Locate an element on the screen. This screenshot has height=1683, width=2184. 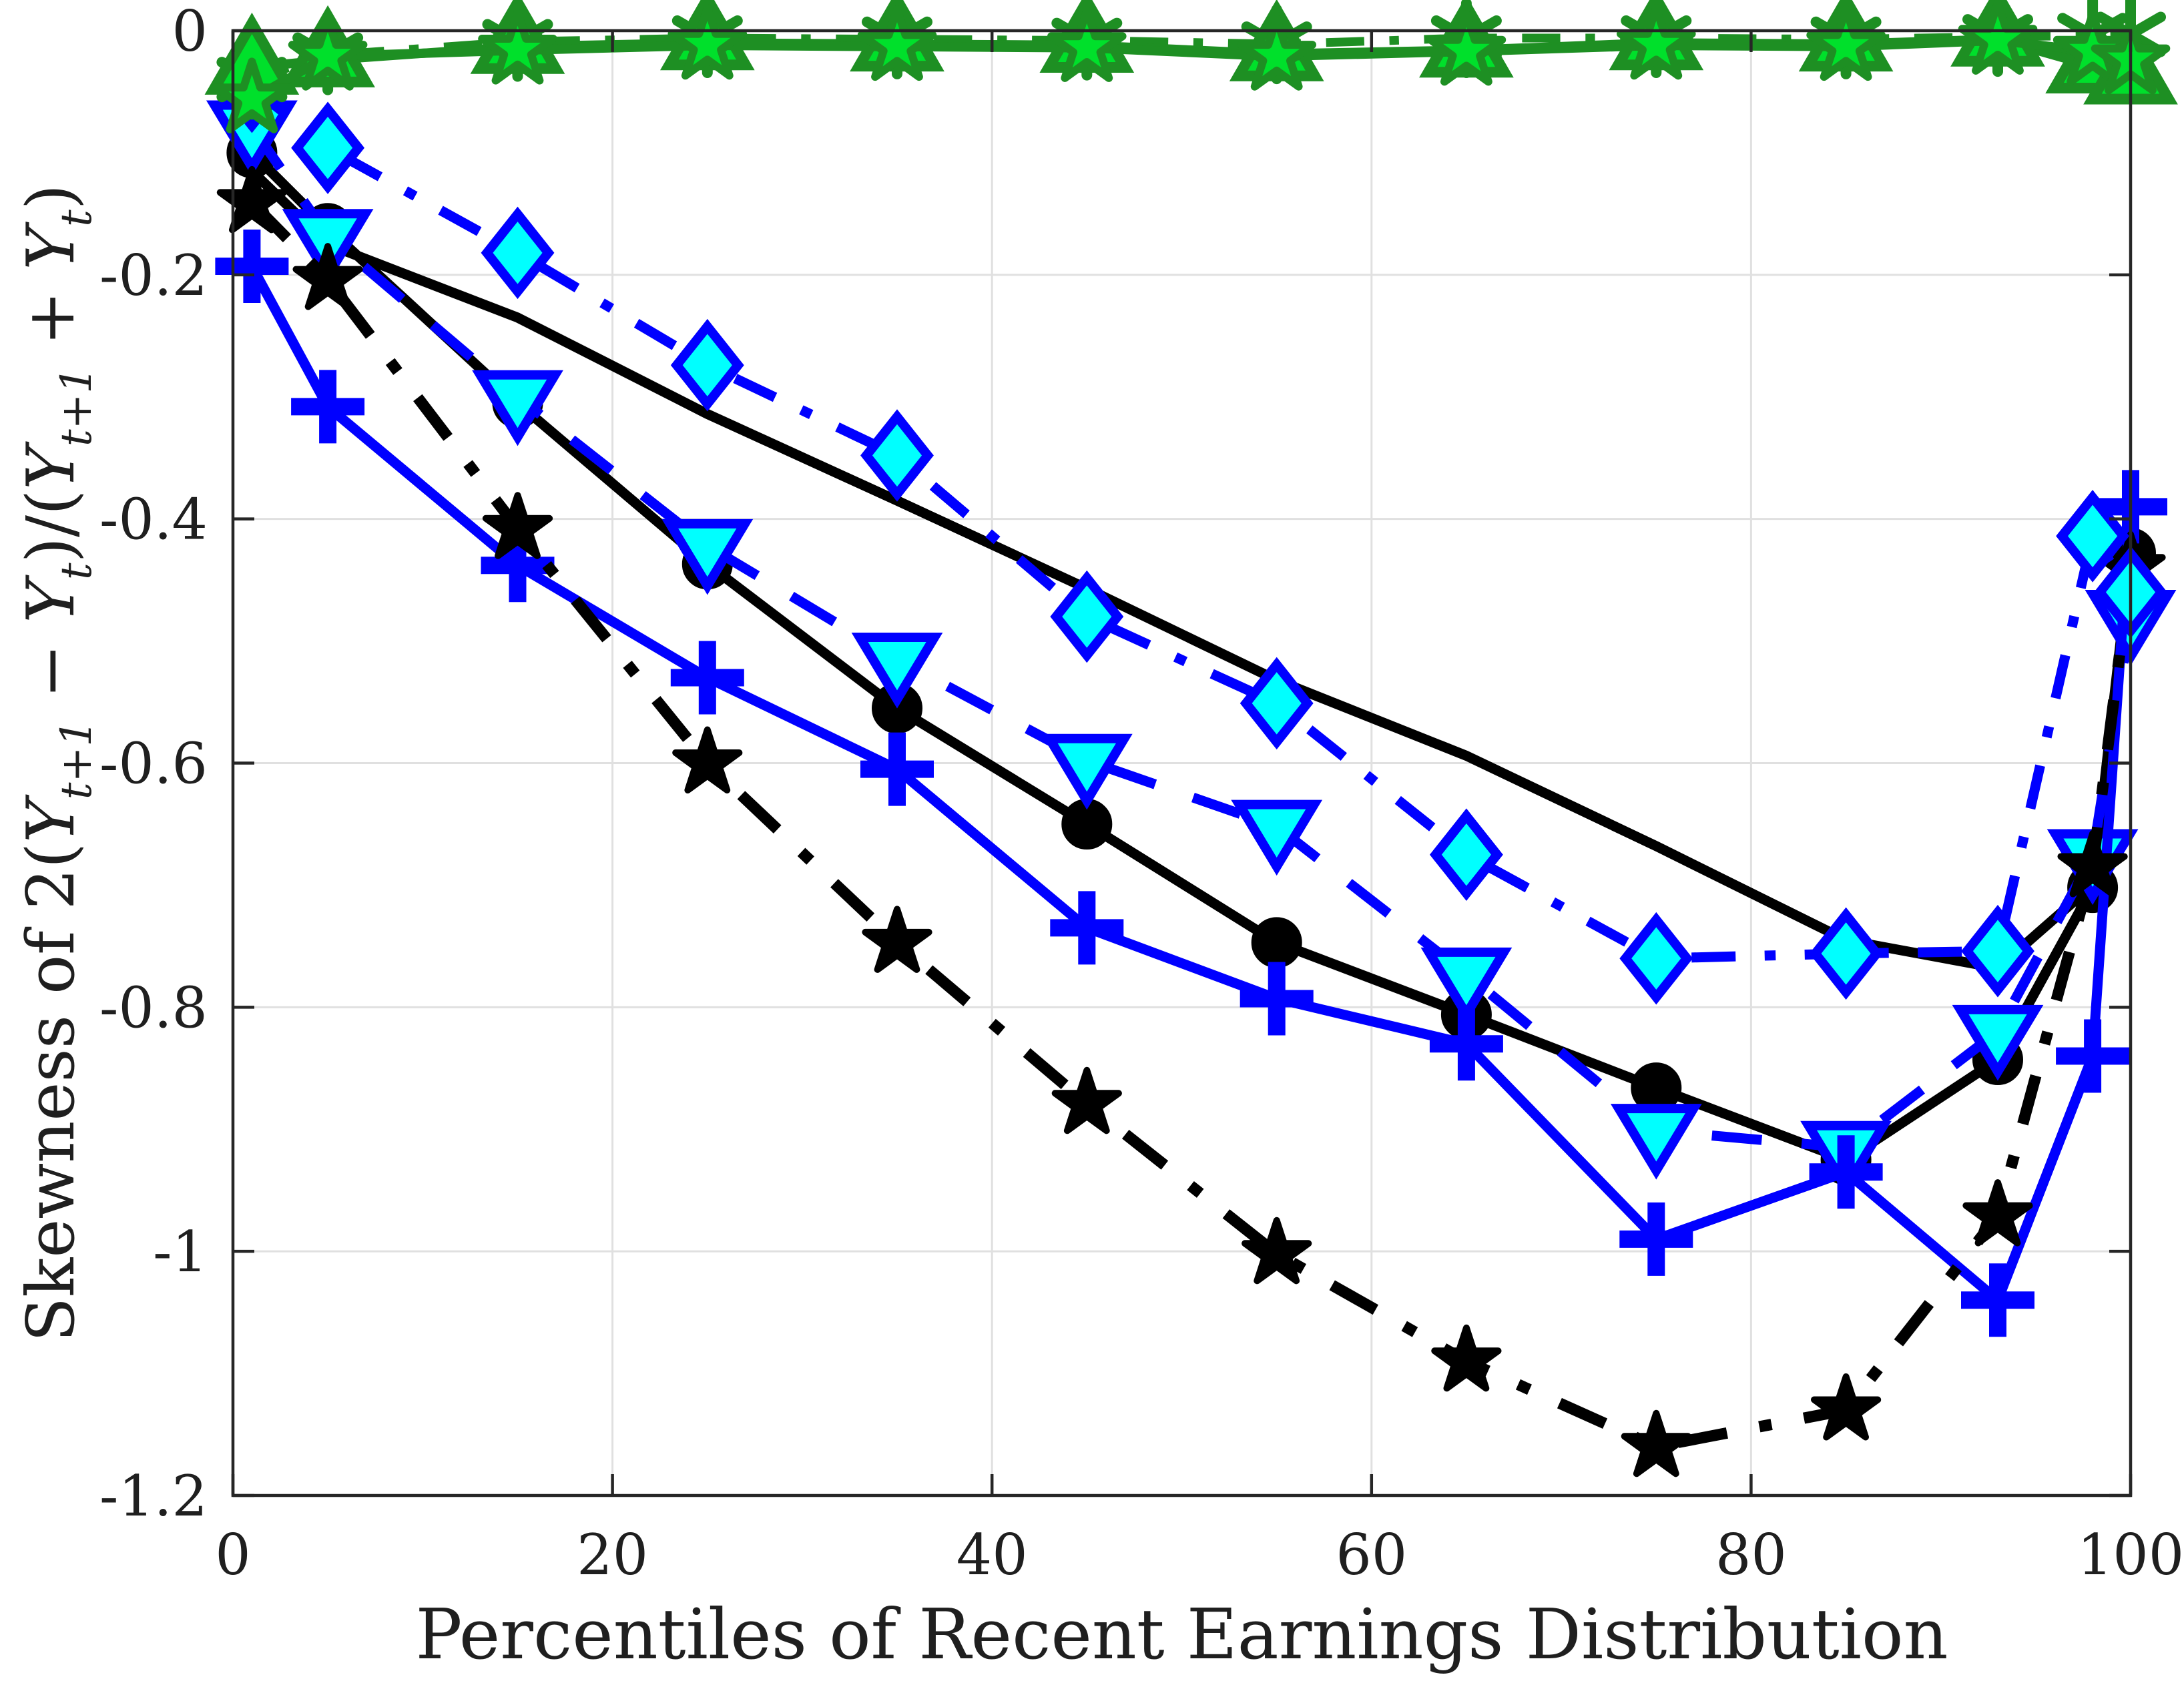
y-tick-label--1.2: -1.2 is located at coordinates (153, 1496).